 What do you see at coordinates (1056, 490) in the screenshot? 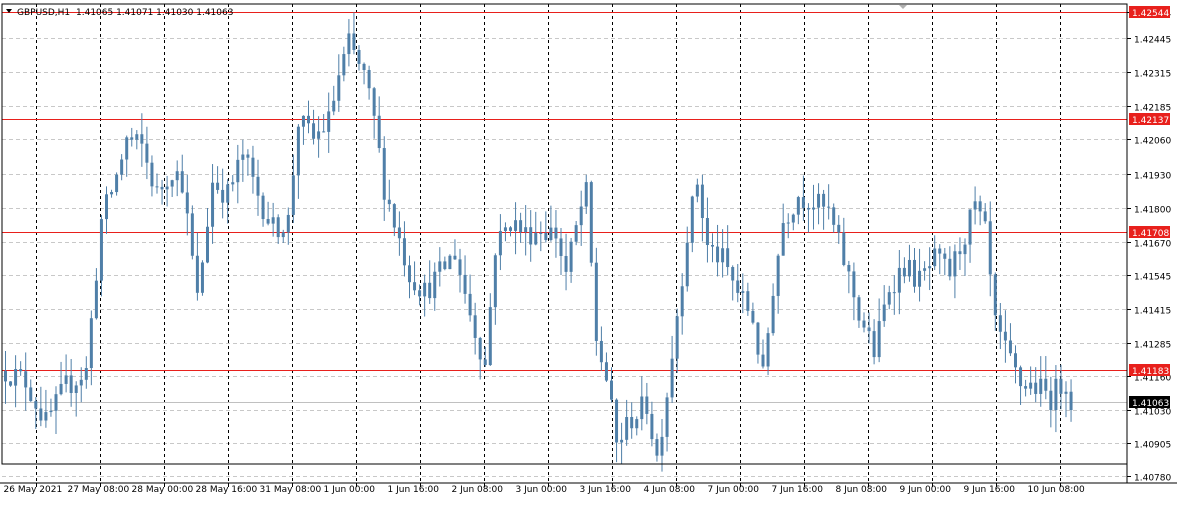
I see `x-tick-label: 10 Jun 08:00` at bounding box center [1056, 490].